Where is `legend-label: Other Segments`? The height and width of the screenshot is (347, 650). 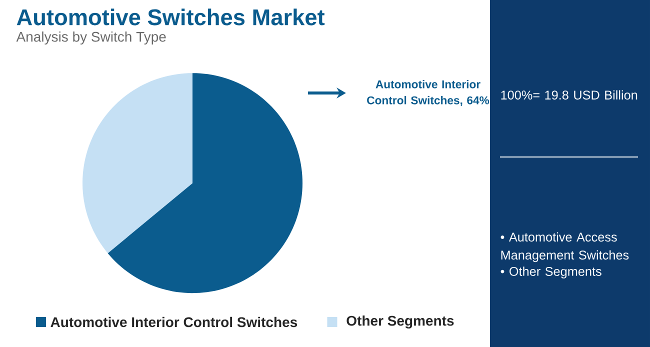 legend-label: Other Segments is located at coordinates (400, 322).